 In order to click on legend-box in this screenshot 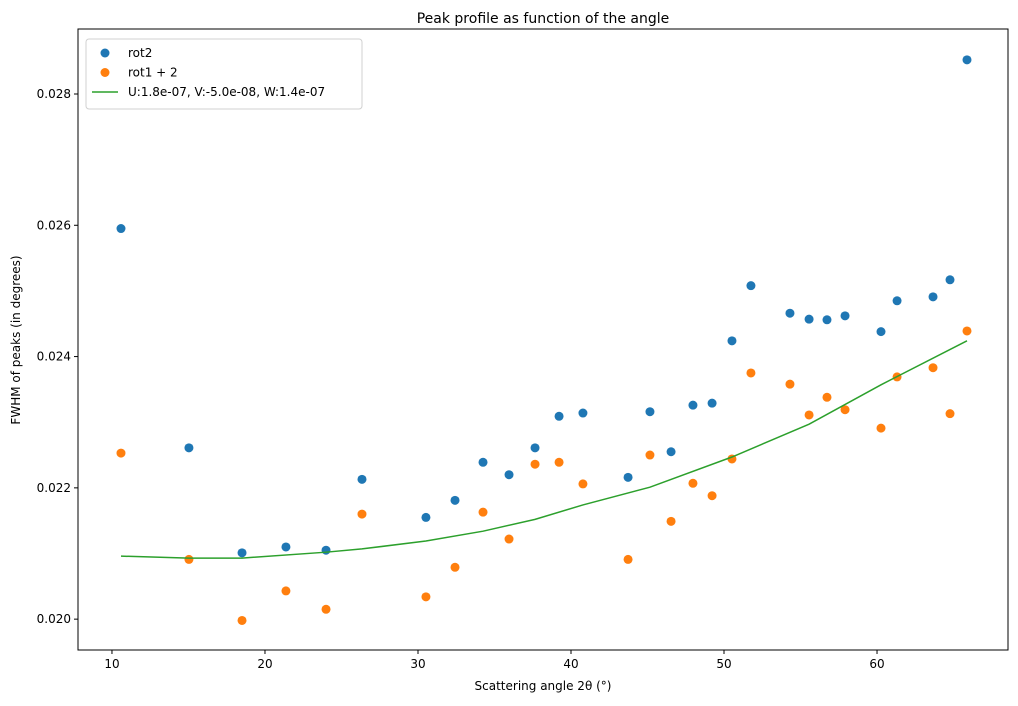, I will do `click(224, 74)`.